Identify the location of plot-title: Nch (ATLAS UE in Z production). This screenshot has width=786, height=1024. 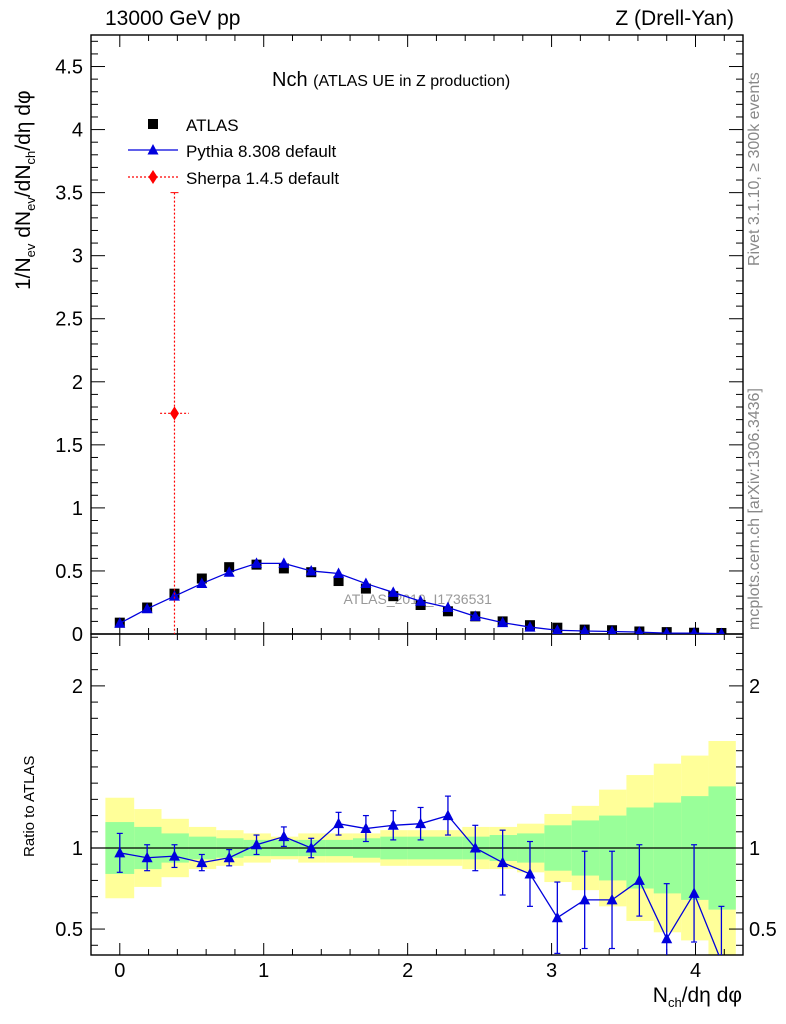
(391, 80).